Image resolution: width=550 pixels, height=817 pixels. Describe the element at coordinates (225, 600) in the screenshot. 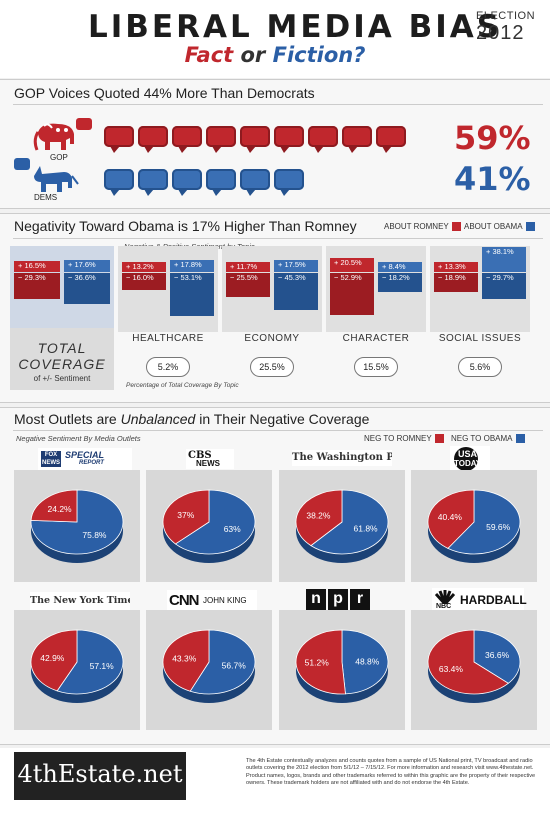

I see `cnn-show: JOHN KING` at that location.